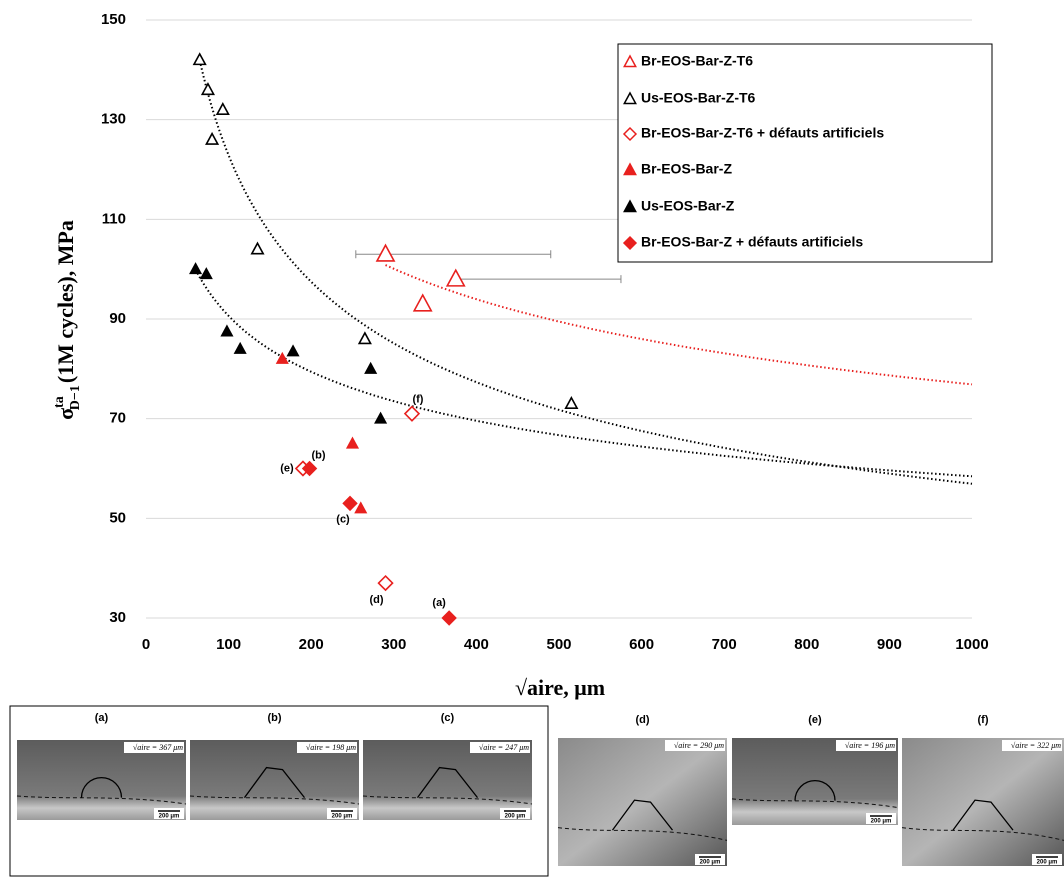 This screenshot has width=1064, height=877. What do you see at coordinates (698, 98) in the screenshot?
I see `legend-label: Us-EOS-Bar-Z-T6` at bounding box center [698, 98].